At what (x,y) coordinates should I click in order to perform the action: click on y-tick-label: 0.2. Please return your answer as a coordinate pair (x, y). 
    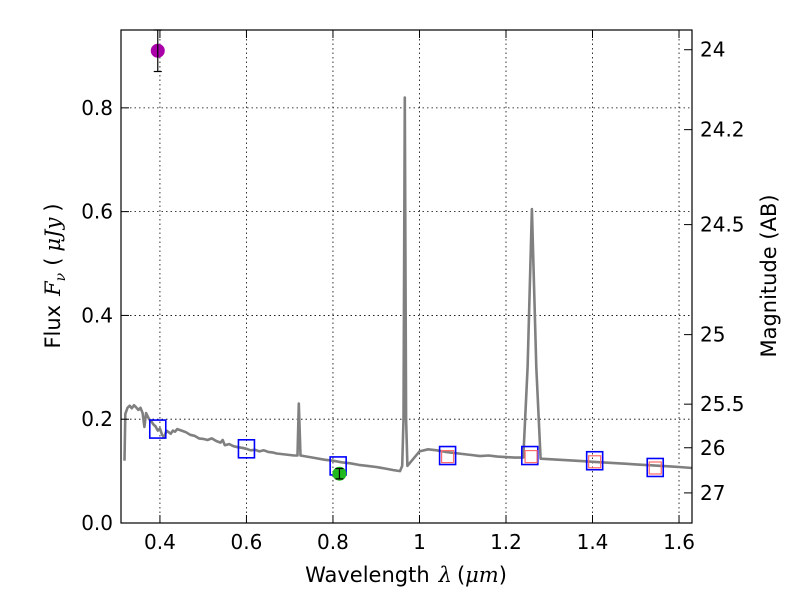
    Looking at the image, I should click on (97, 419).